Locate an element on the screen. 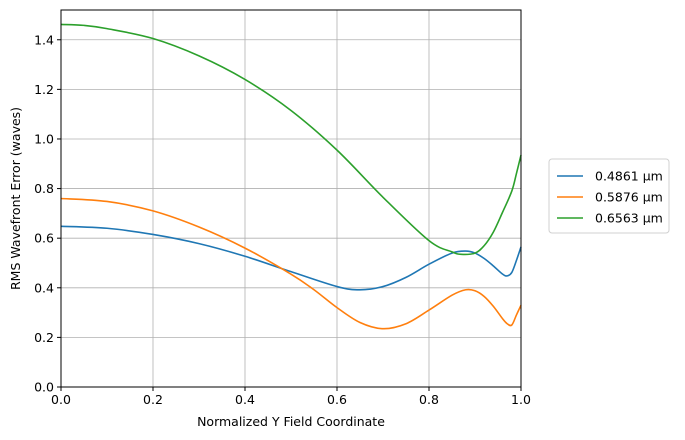  x-tick-label: 0.8 is located at coordinates (429, 399).